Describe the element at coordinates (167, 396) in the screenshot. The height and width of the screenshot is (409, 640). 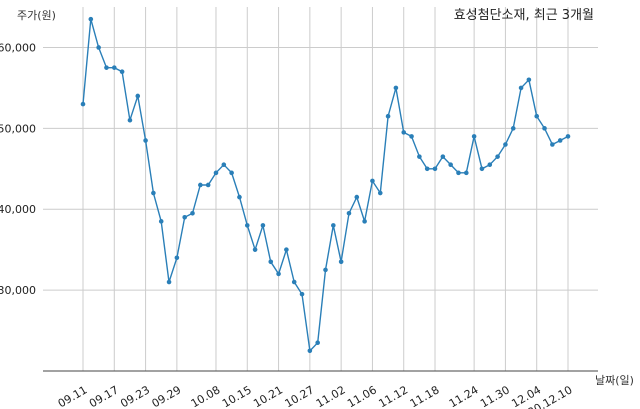
I see `x-tick-label: 09.29` at that location.